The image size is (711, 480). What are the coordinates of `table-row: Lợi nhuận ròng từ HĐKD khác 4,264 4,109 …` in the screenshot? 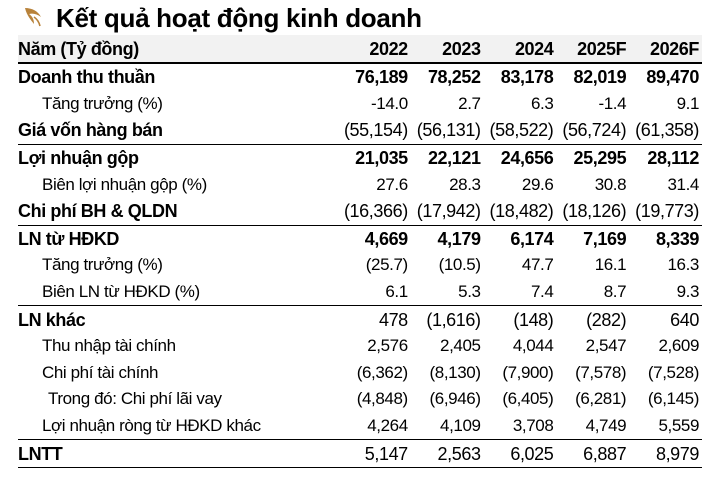 It's located at (360, 426).